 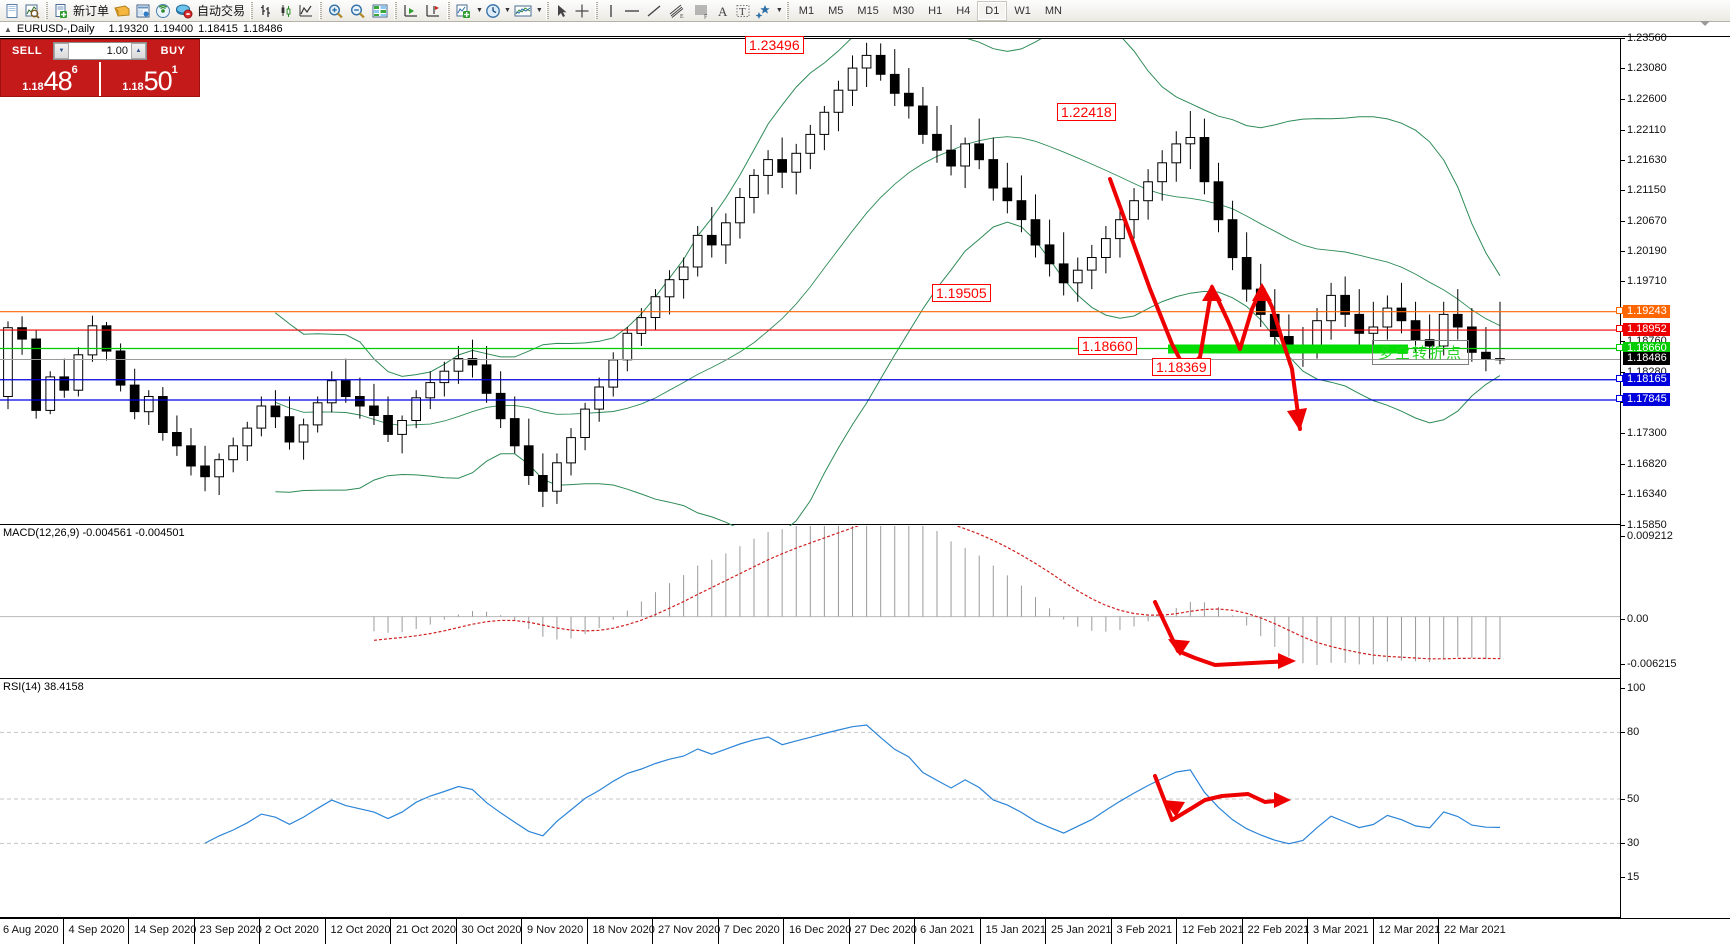 I want to click on auto-trading-icon, so click(x=184, y=11).